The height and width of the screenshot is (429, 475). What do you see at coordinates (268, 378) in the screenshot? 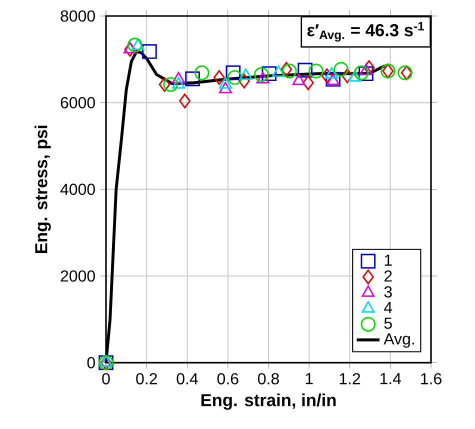
I see `x-tick-label: 0.8` at bounding box center [268, 378].